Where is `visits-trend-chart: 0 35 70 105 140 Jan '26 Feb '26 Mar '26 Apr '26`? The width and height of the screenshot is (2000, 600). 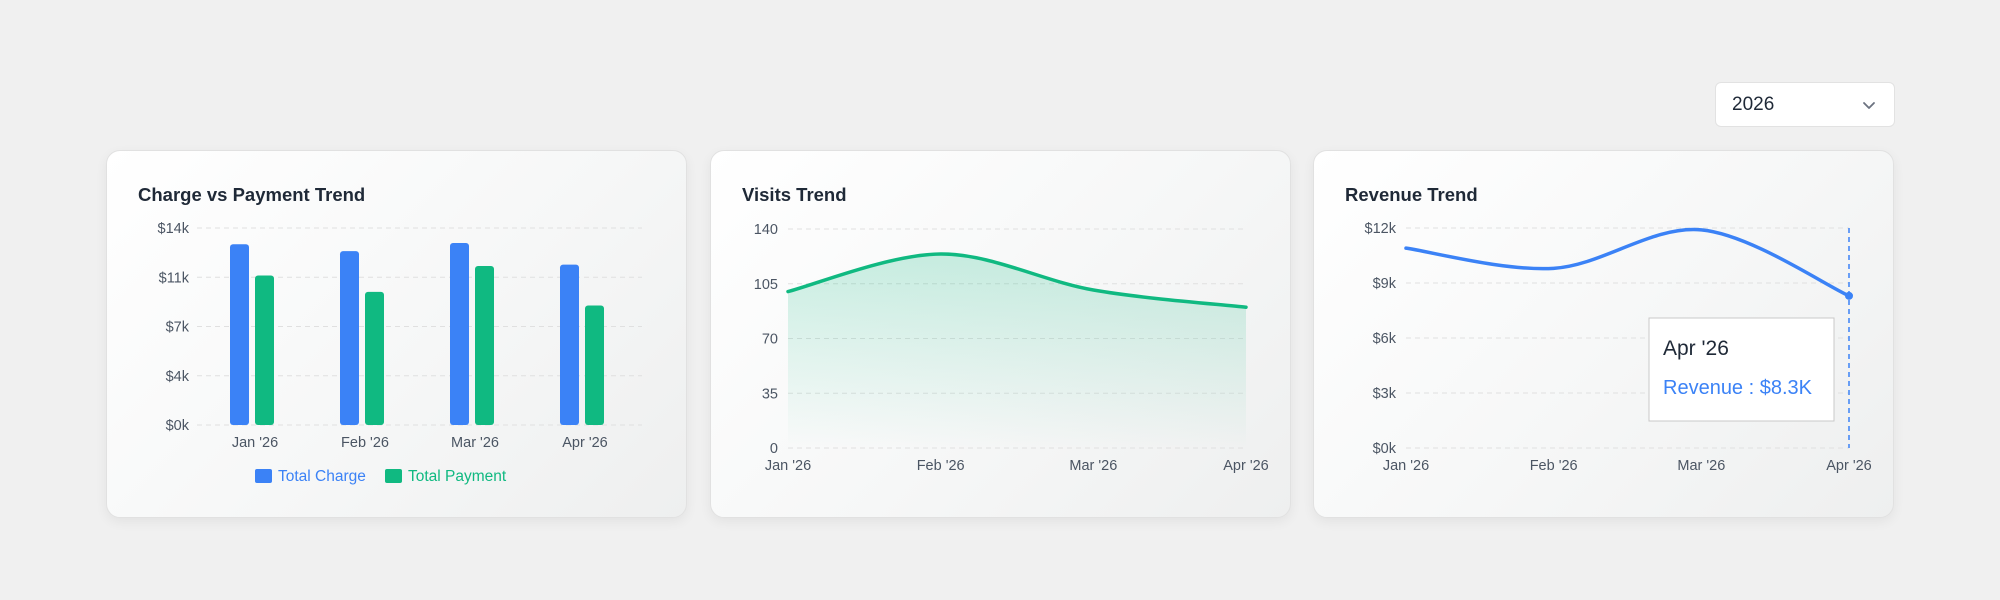 visits-trend-chart: 0 35 70 105 140 Jan '26 Feb '26 Mar '26 Apr '26 is located at coordinates (1011, 348).